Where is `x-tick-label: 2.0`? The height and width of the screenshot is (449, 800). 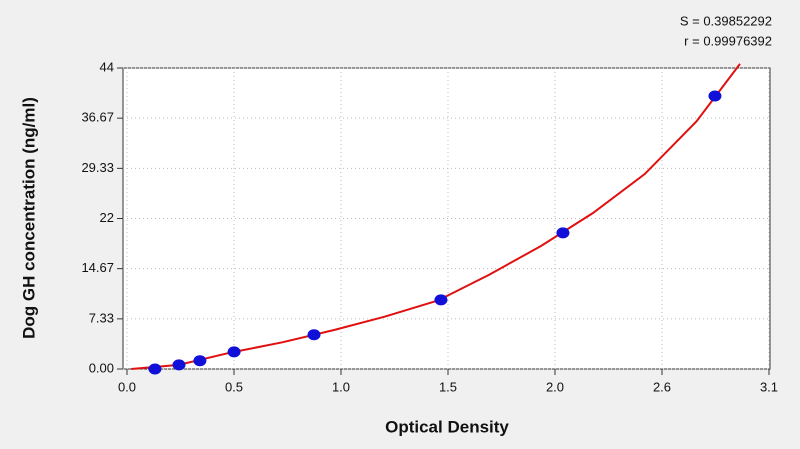 x-tick-label: 2.0 is located at coordinates (555, 386).